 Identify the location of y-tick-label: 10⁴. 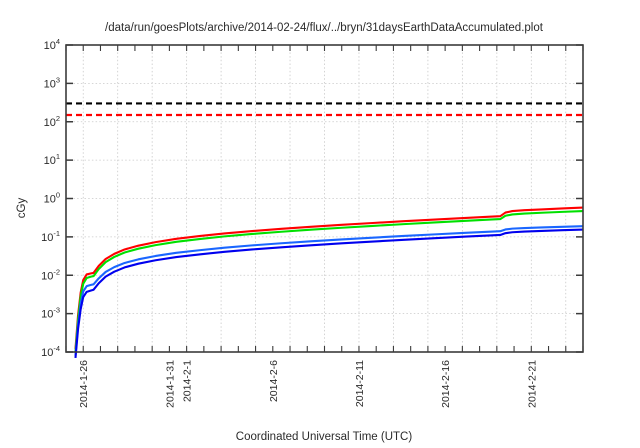
(52, 44).